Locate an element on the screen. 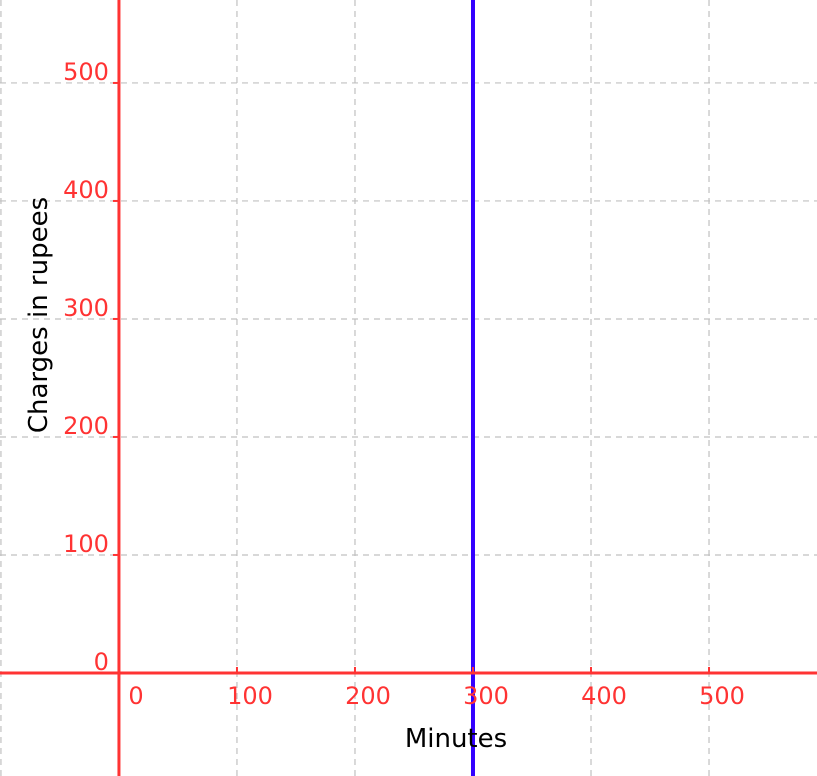 This screenshot has width=817, height=776. y-tick-label: 100 is located at coordinates (86, 544).